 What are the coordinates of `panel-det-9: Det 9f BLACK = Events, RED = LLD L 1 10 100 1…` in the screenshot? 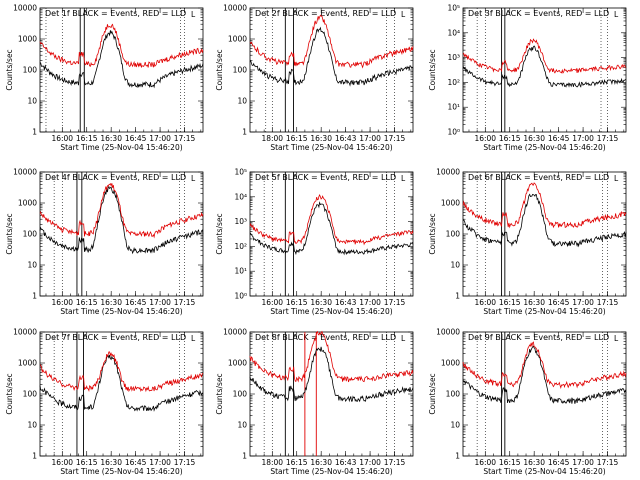 It's located at (527, 402).